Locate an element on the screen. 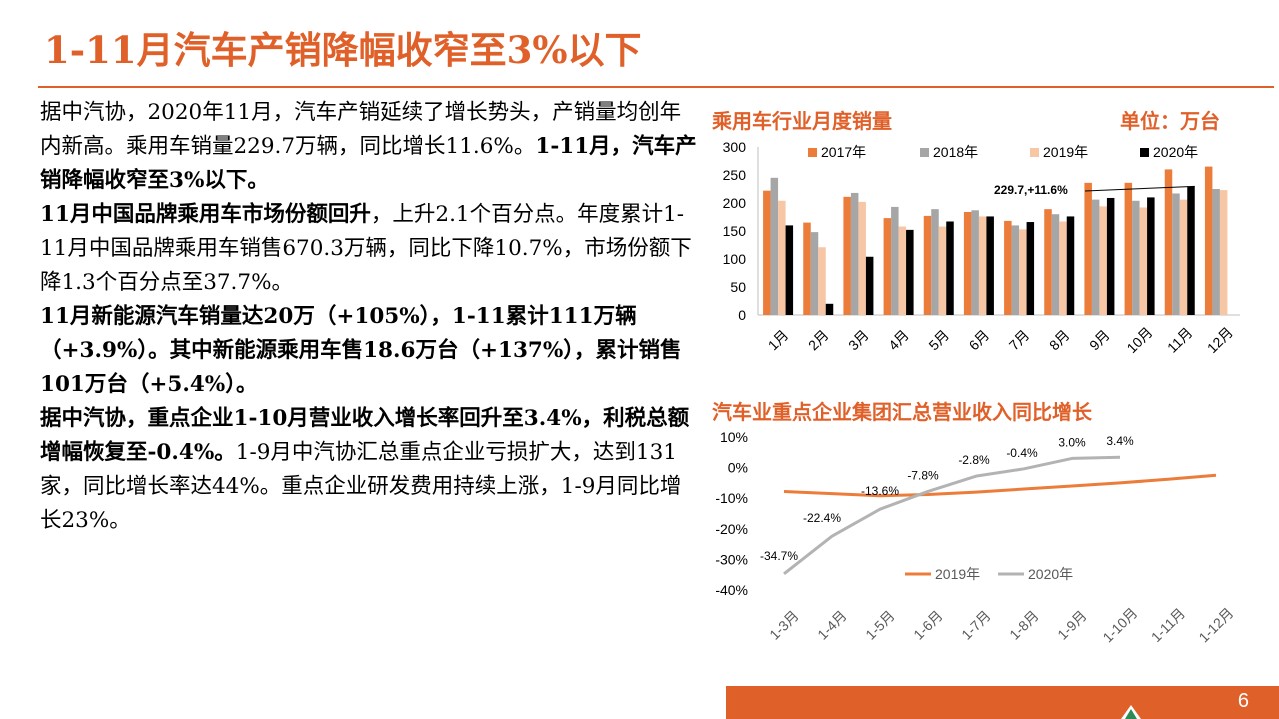 The image size is (1279, 719). x-tick-label: 9月 is located at coordinates (1099, 340).